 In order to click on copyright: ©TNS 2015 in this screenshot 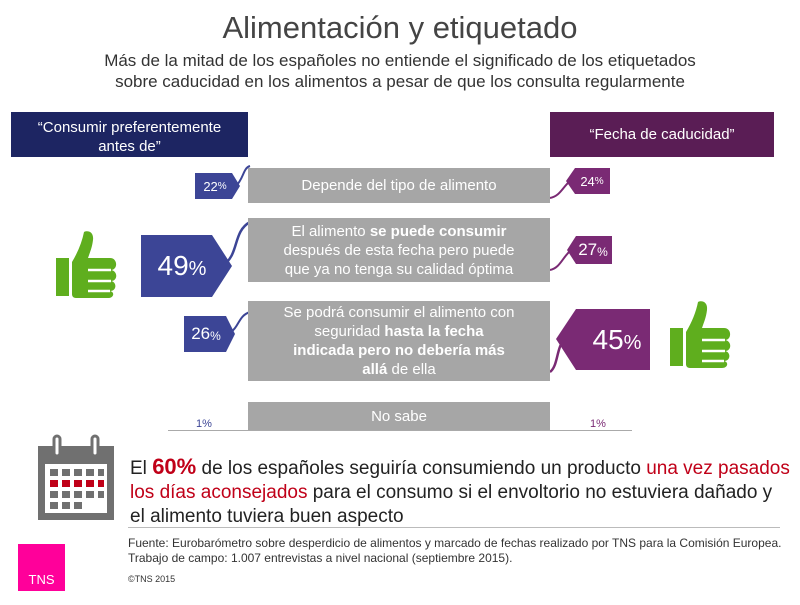, I will do `click(152, 579)`.